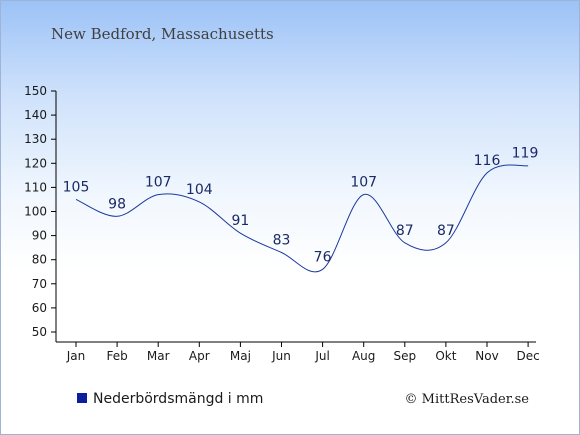  I want to click on x-tick-label: Okt, so click(445, 356).